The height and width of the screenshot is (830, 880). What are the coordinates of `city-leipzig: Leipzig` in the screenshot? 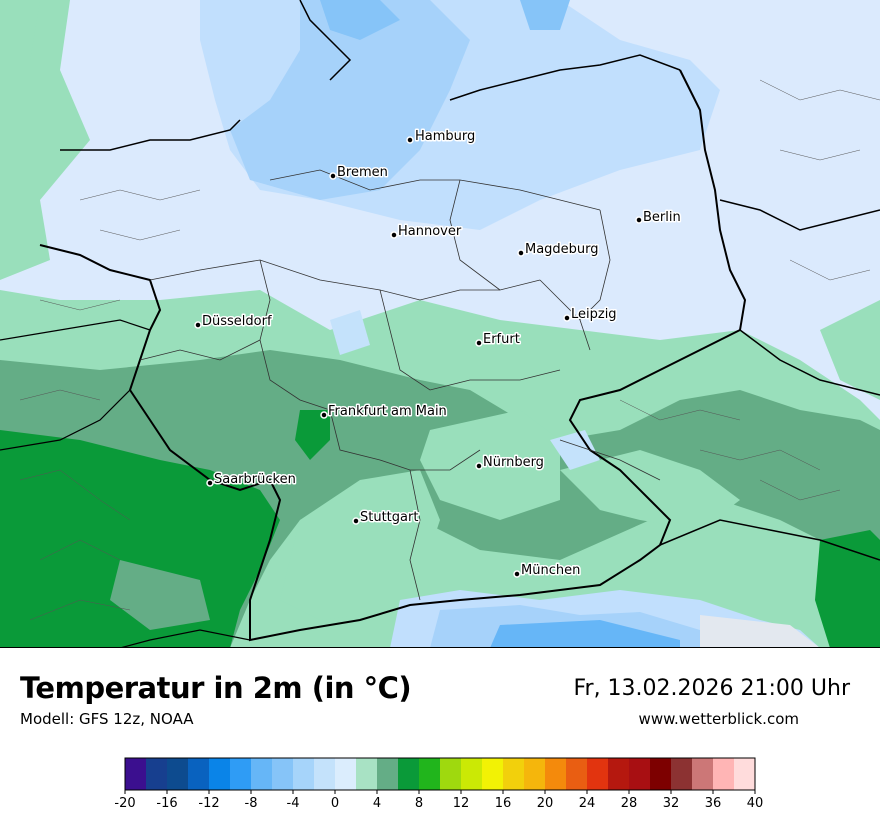 It's located at (590, 315).